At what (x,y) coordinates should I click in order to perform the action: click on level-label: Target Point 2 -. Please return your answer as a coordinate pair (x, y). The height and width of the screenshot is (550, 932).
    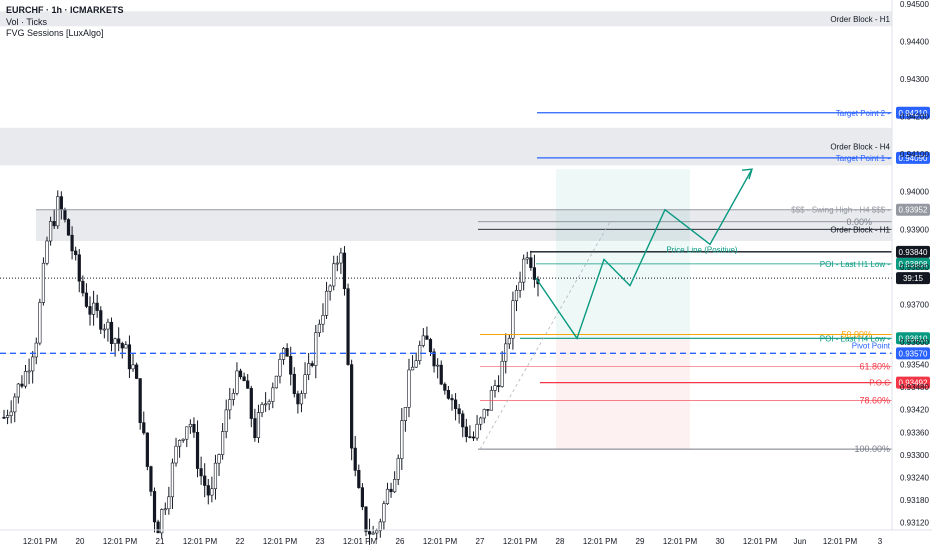
    Looking at the image, I should click on (863, 113).